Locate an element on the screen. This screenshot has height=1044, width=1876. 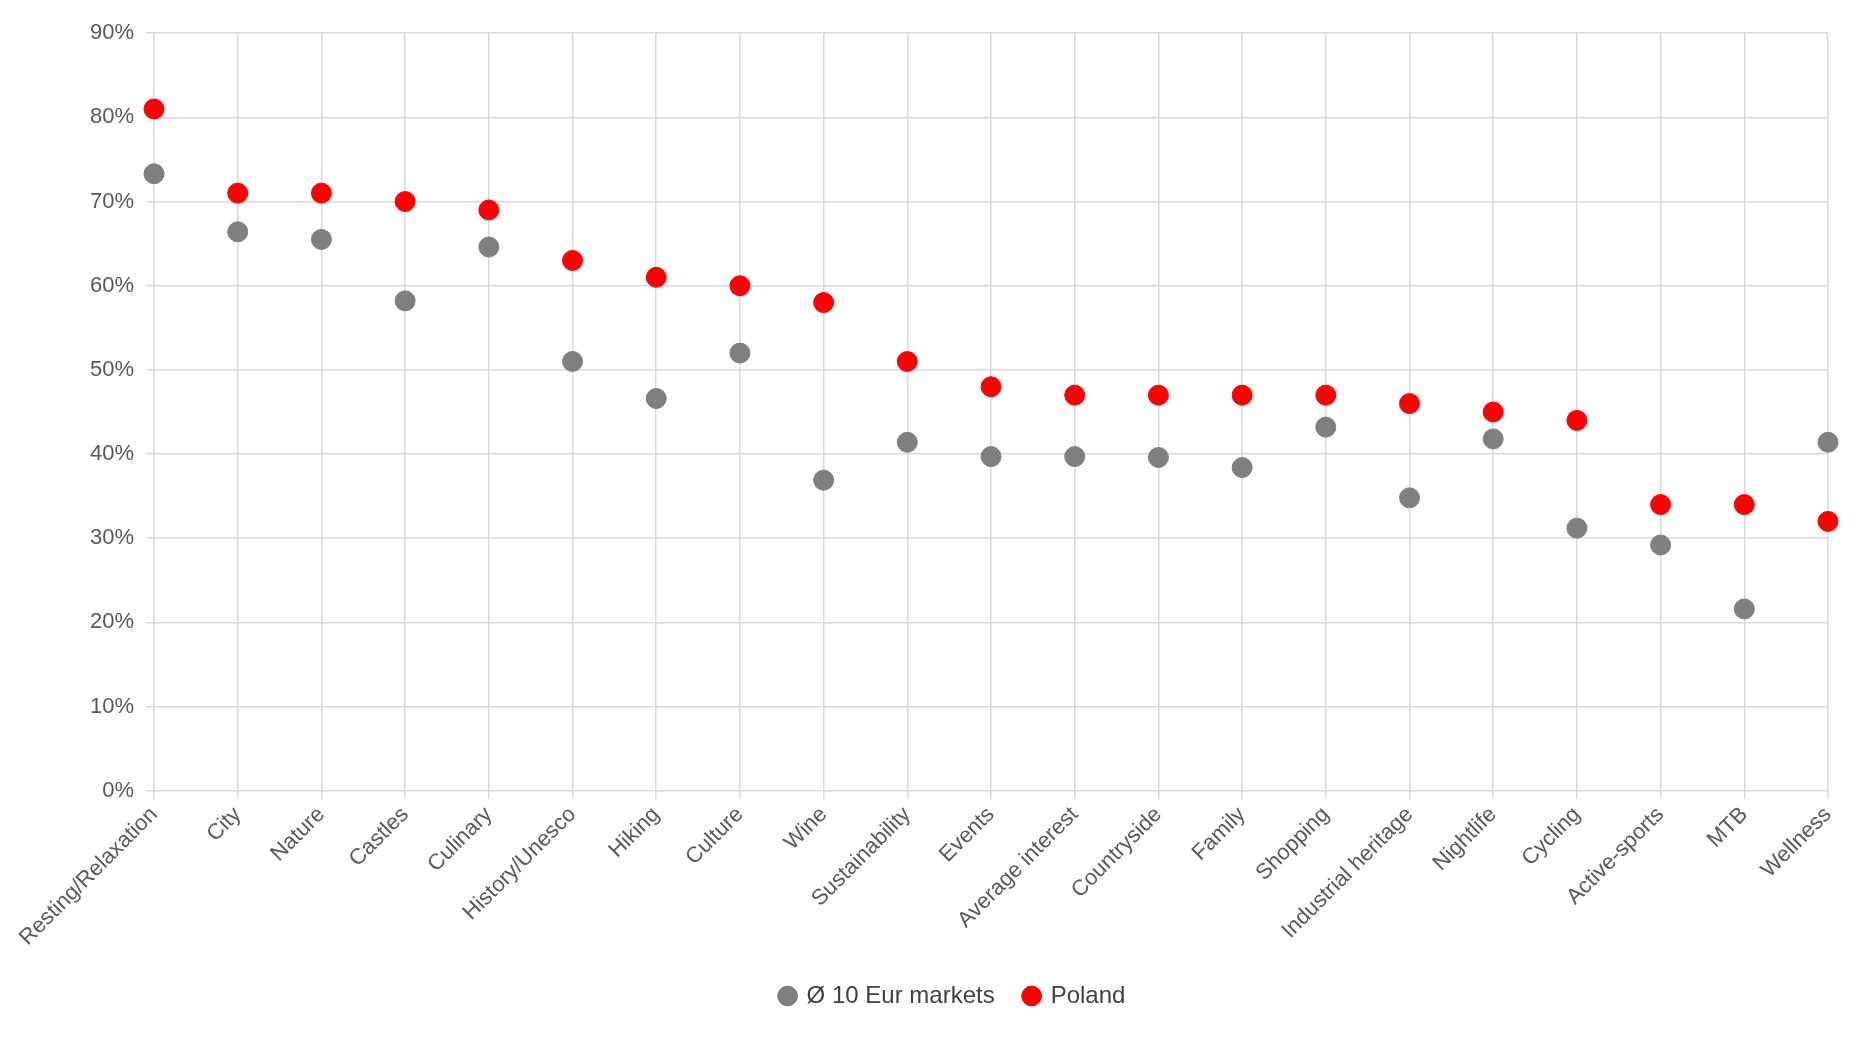
legend-label: Ø 10 Eur markets is located at coordinates (900, 994).